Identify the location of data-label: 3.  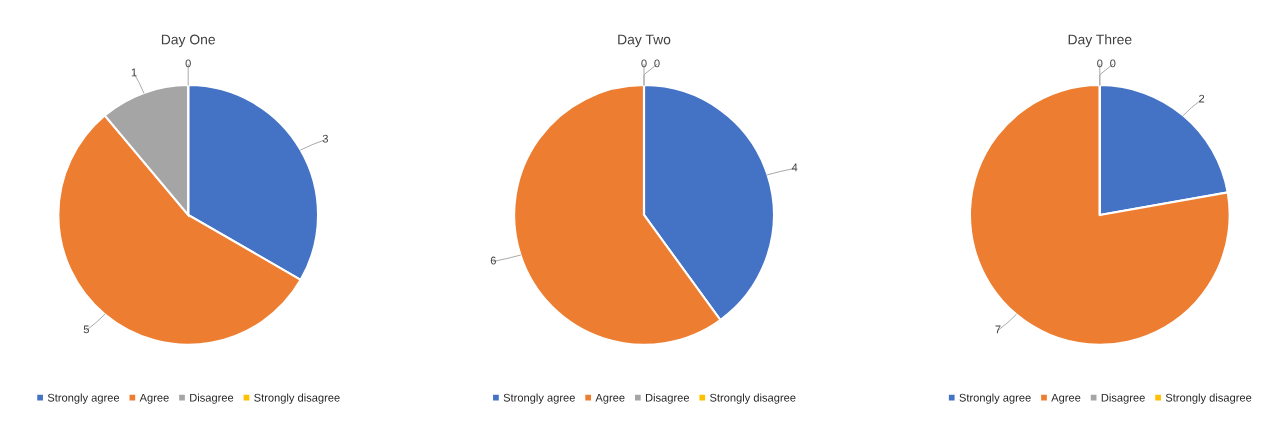
(325, 138).